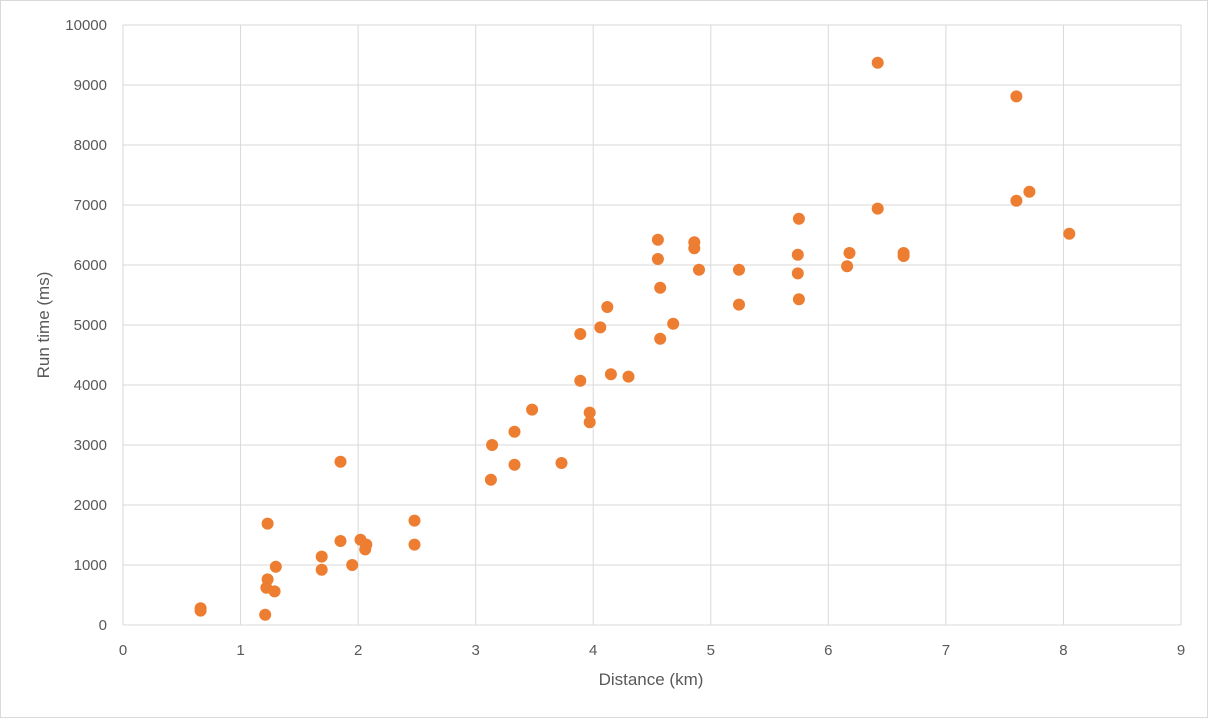  I want to click on x-tick-label: 3, so click(475, 650).